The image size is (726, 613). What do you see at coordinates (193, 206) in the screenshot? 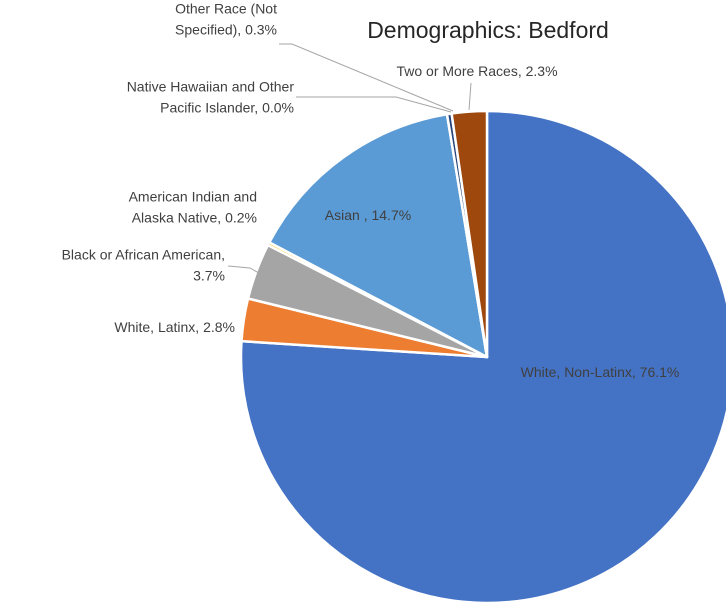
I see `data-label-american-indian-and-alaska-native: American Indian and Alaska Native, 0.2%` at bounding box center [193, 206].